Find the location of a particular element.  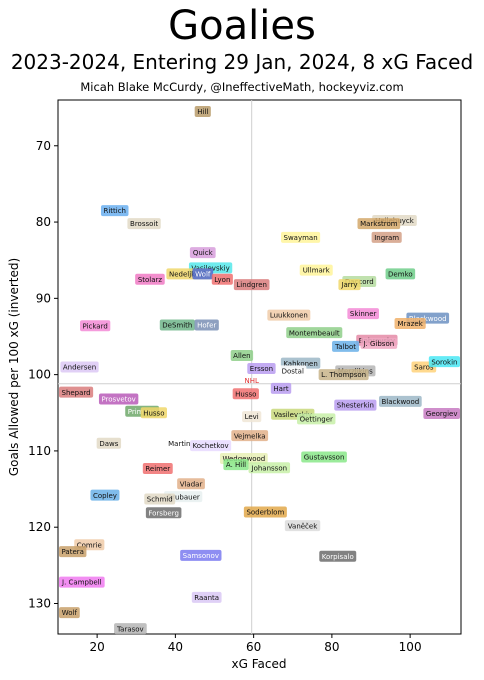

point-label: J. Gibson is located at coordinates (378, 344).